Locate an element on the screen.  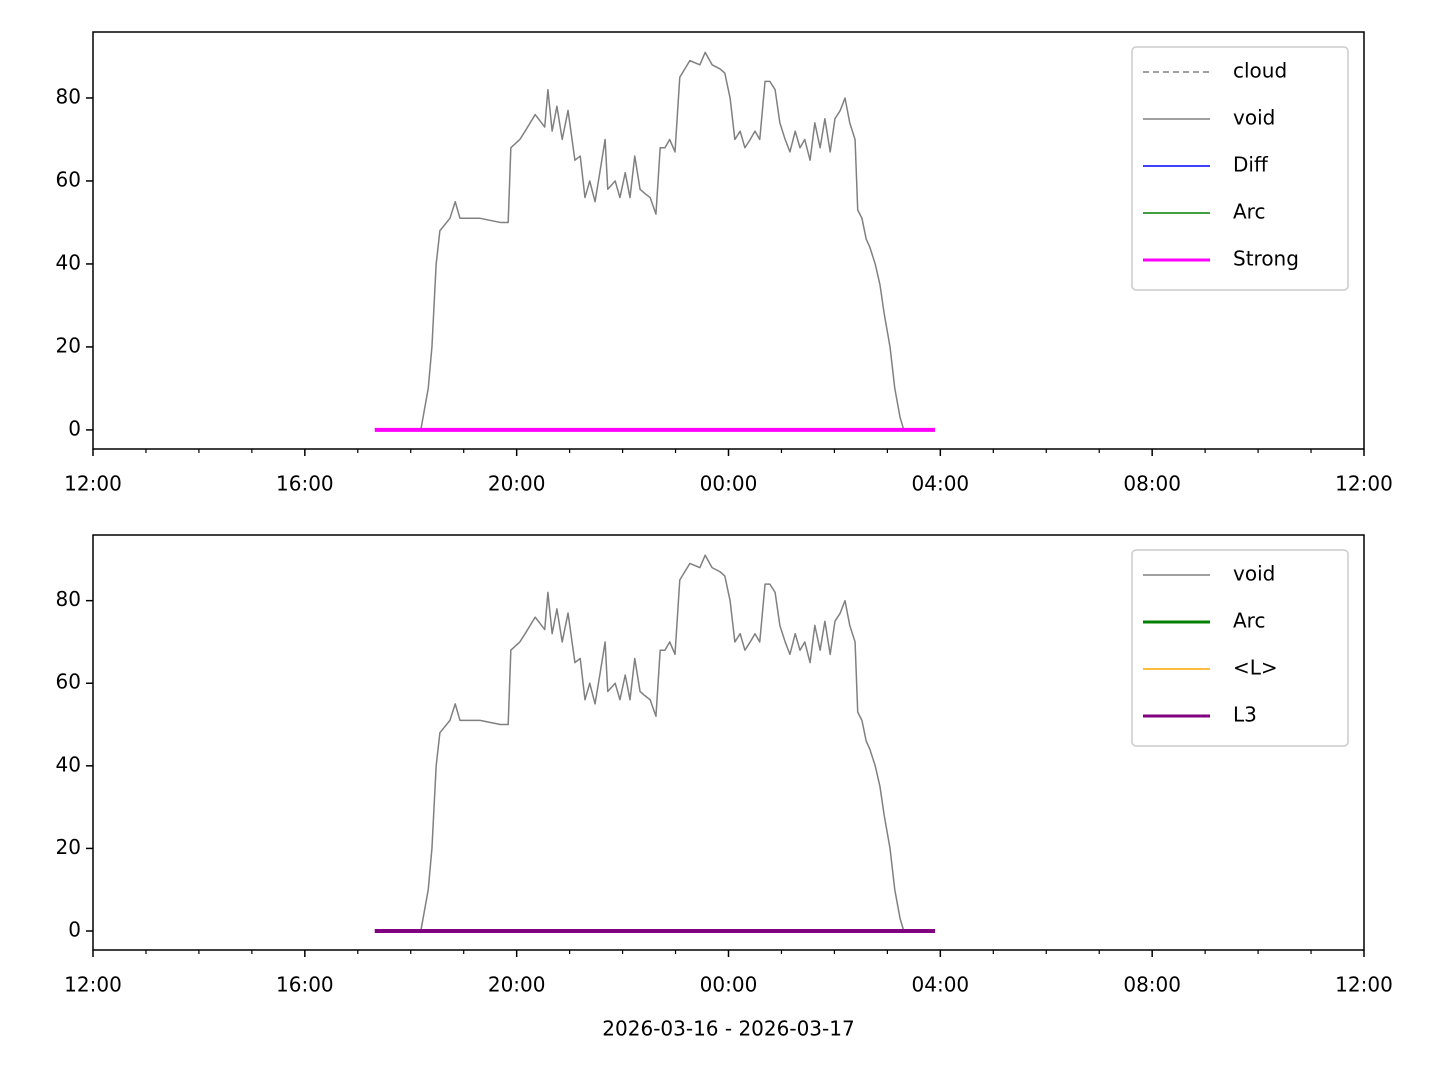
legend-label: cloud is located at coordinates (1260, 71).